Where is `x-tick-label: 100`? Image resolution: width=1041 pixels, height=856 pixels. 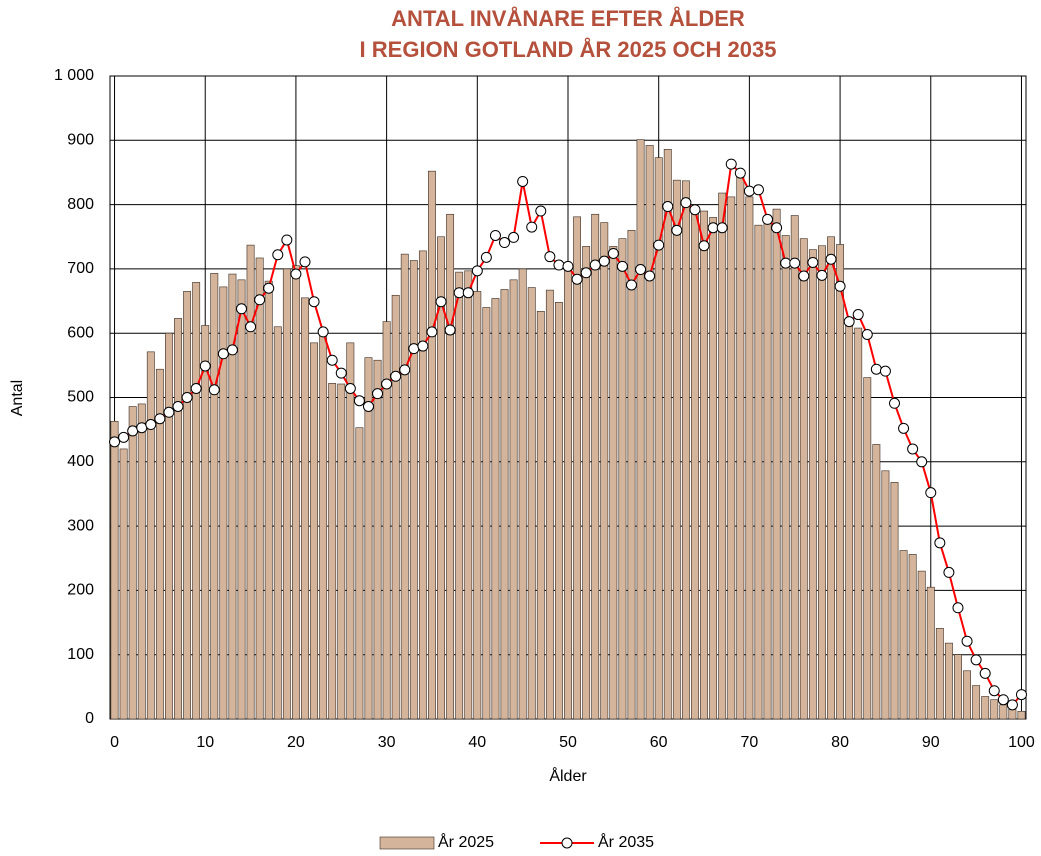 x-tick-label: 100 is located at coordinates (1021, 742).